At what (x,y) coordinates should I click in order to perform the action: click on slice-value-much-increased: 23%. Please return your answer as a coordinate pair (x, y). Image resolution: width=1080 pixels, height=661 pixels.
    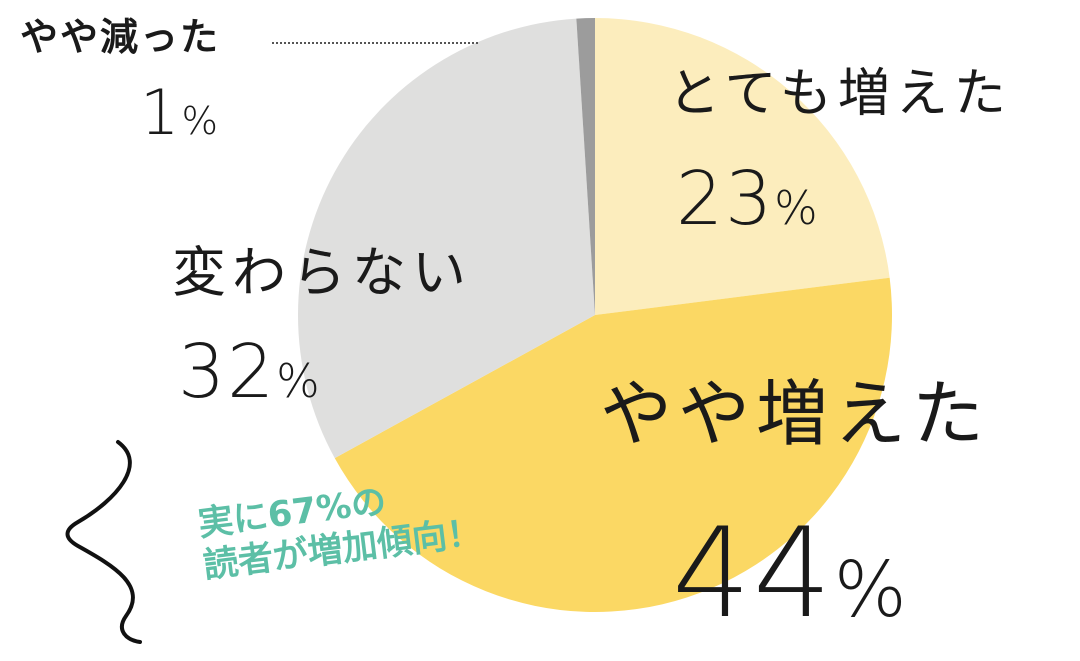
    Looking at the image, I should click on (747, 199).